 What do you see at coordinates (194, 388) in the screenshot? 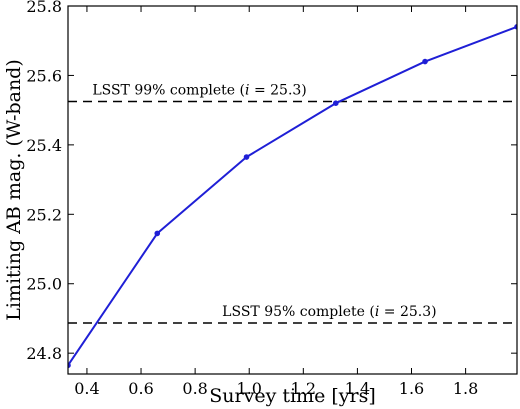
I see `x-tick-label: 0.8` at bounding box center [194, 388].